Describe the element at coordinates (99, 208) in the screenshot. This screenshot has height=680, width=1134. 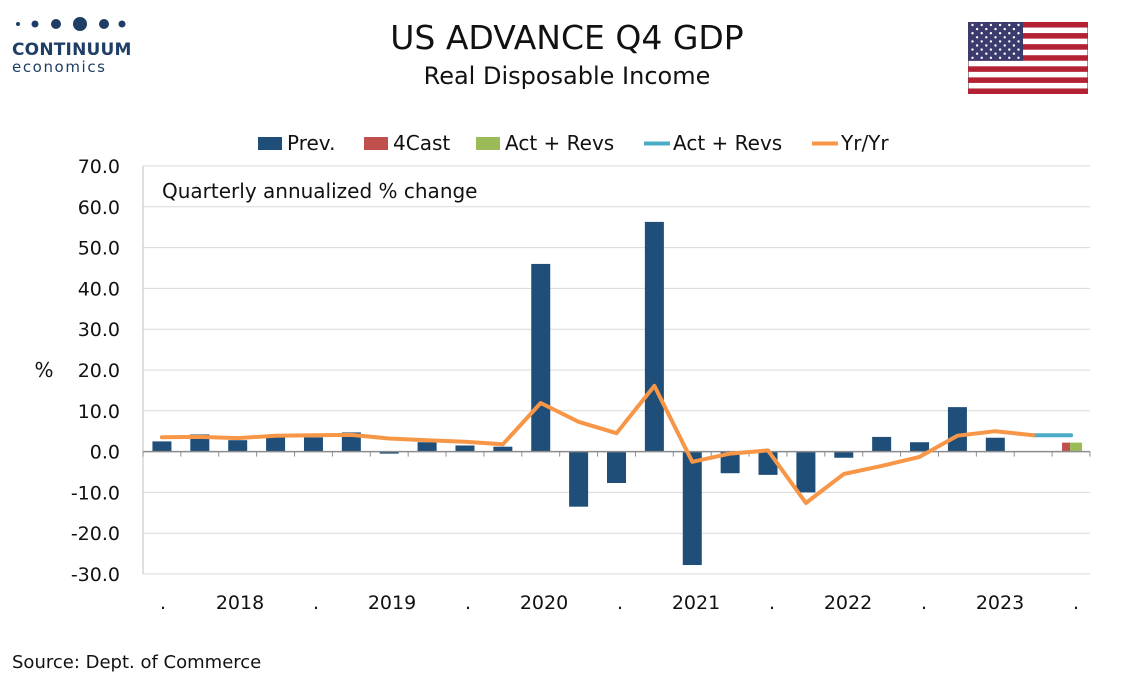
I see `y-tick-label: 60.0` at that location.